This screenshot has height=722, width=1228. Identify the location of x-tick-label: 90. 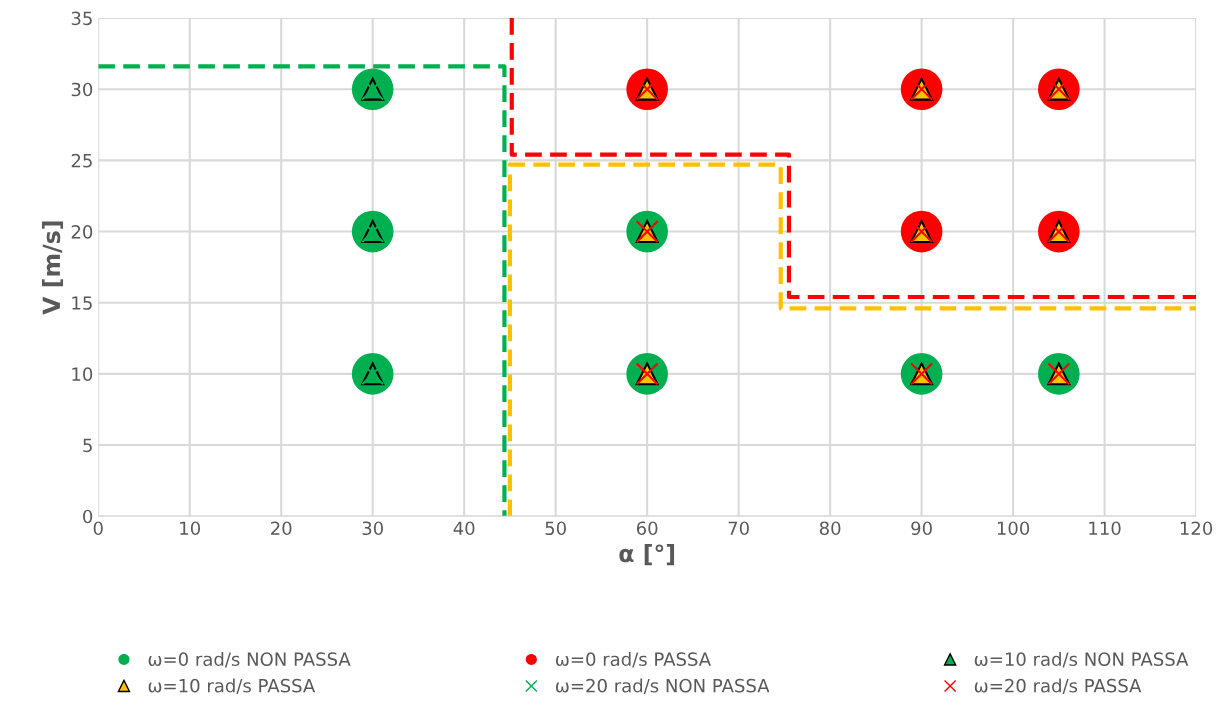
(921, 528).